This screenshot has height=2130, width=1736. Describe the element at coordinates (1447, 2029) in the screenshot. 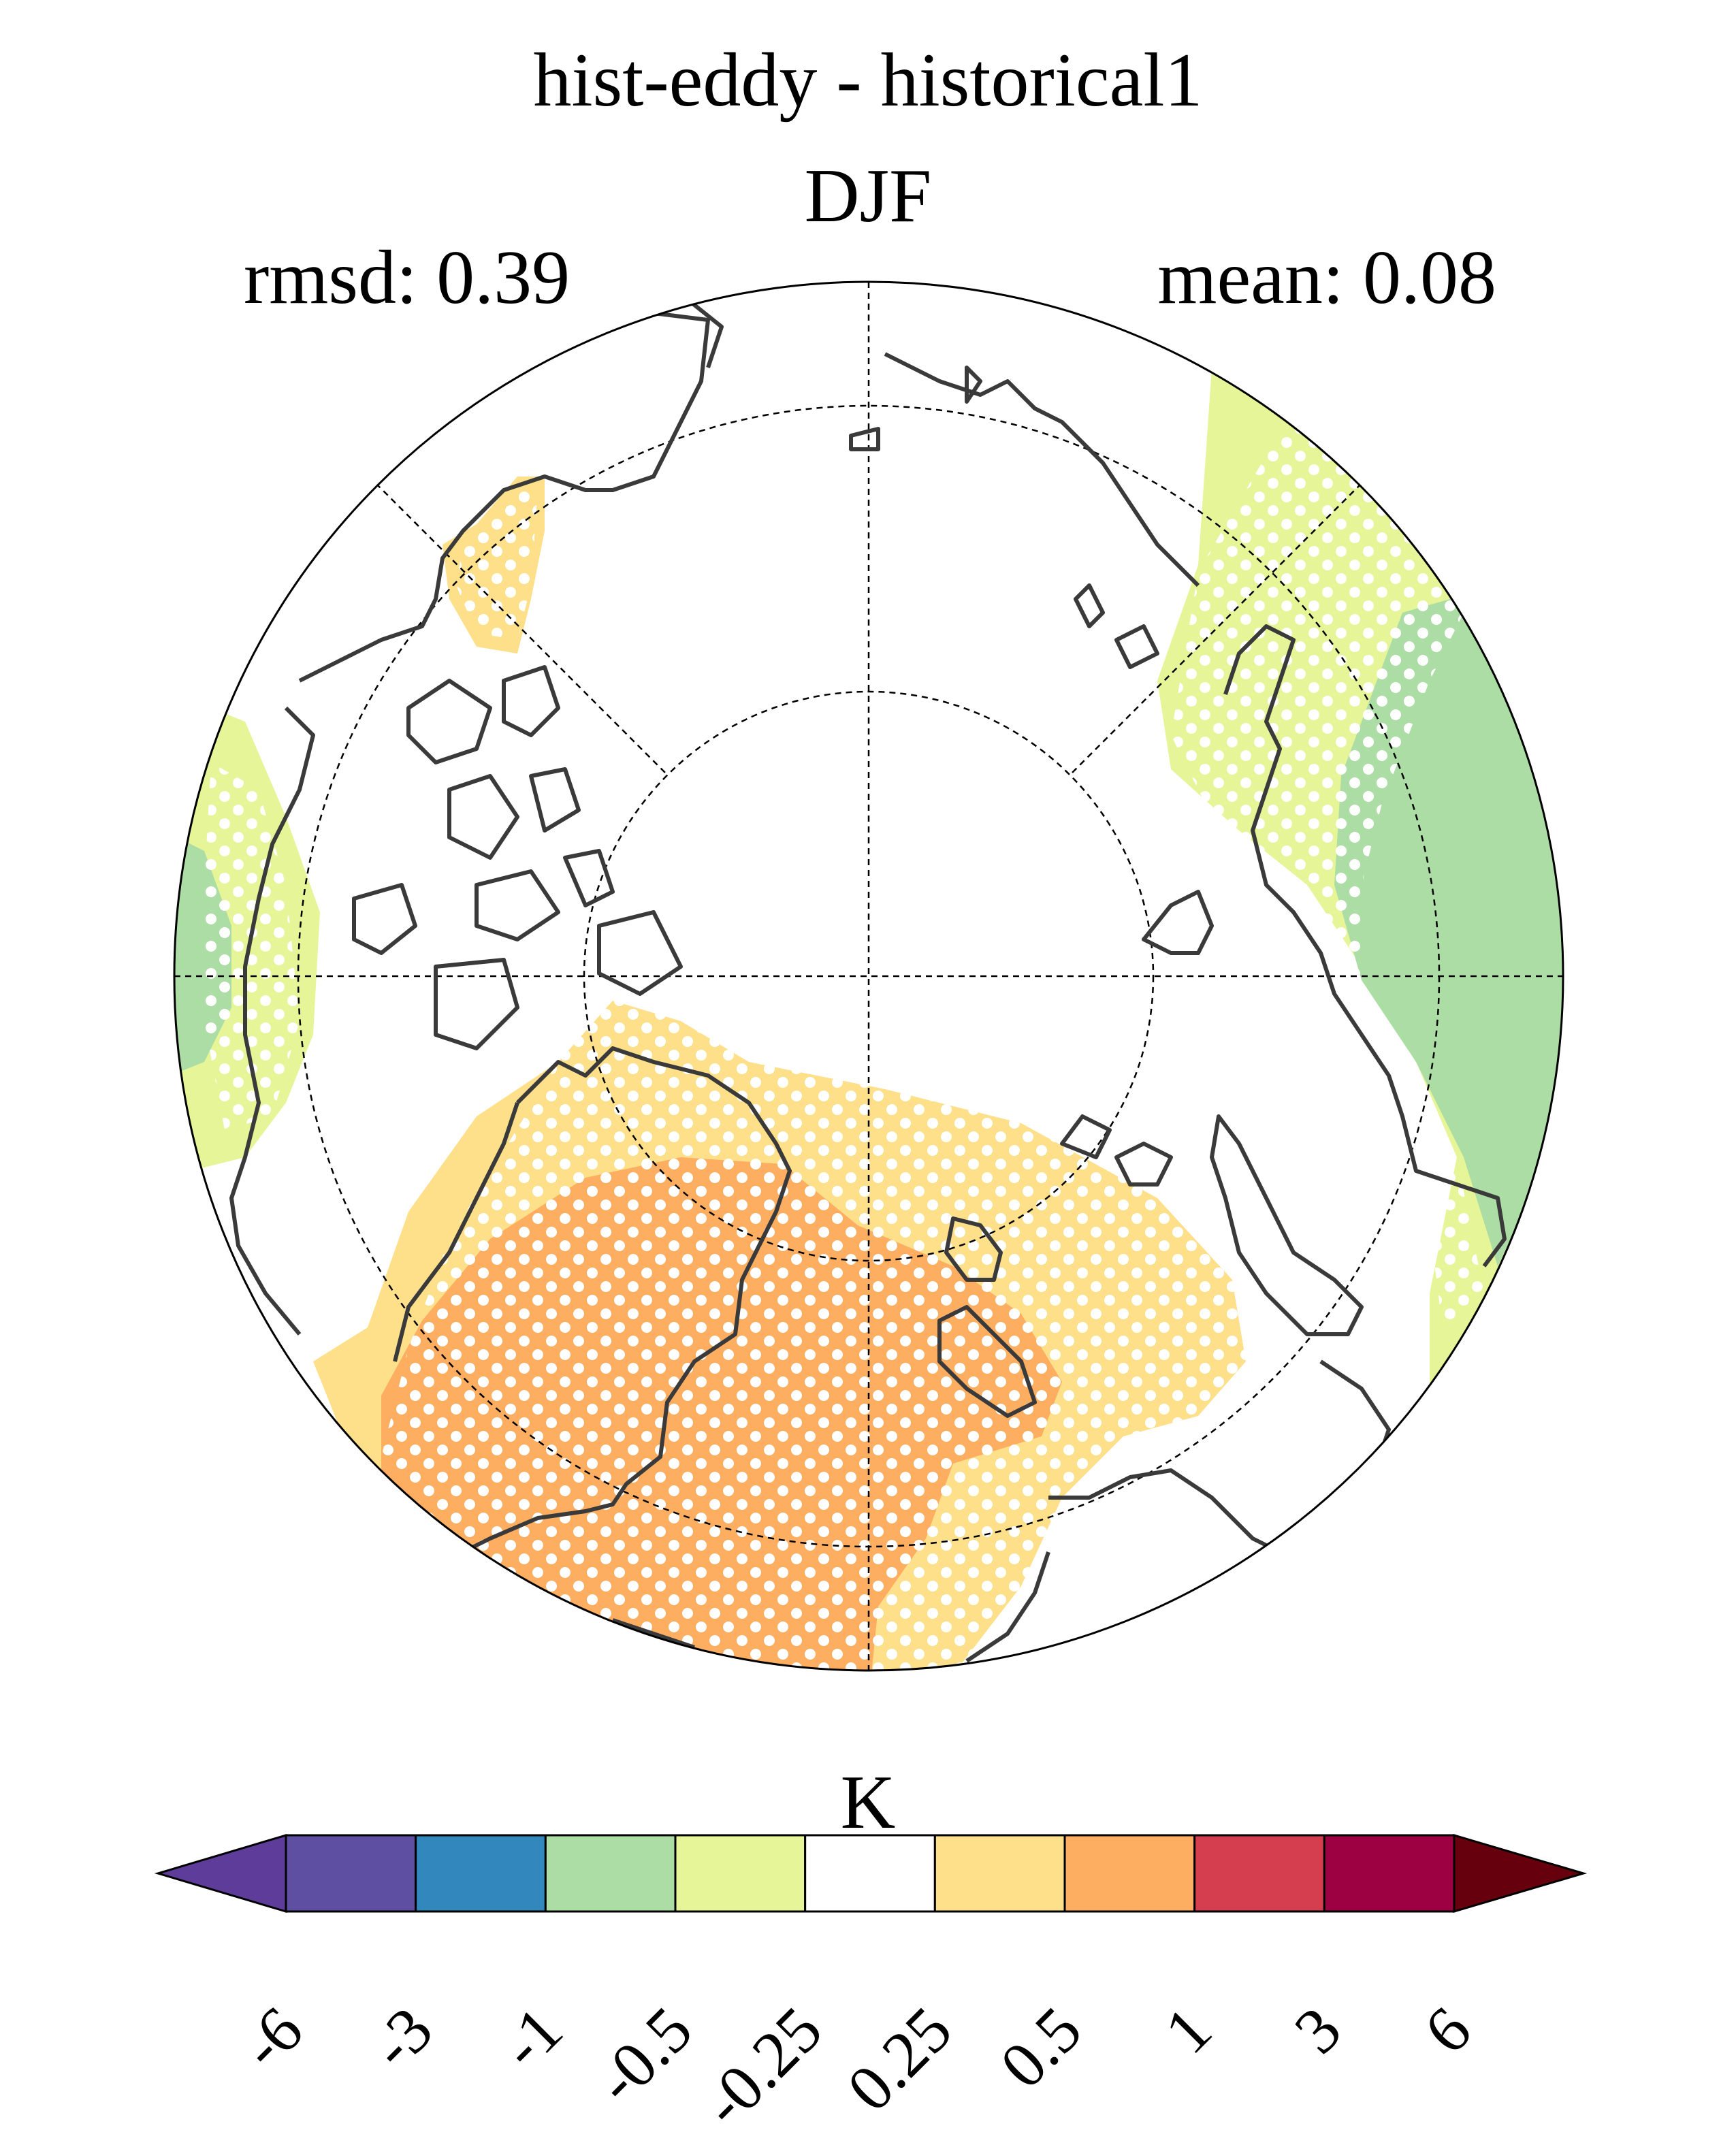

I see `colorbar-tick-label: 6` at that location.